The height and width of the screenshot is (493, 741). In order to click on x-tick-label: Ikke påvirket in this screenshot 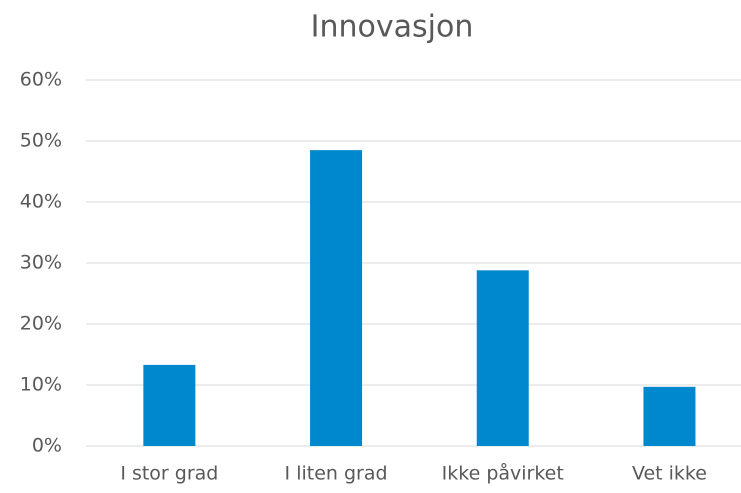, I will do `click(503, 473)`.